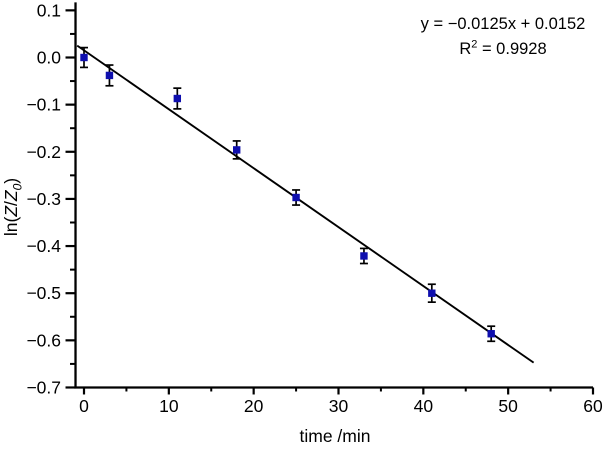 This screenshot has width=606, height=451. Describe the element at coordinates (43, 199) in the screenshot. I see `y-tick-label: −0.3` at that location.